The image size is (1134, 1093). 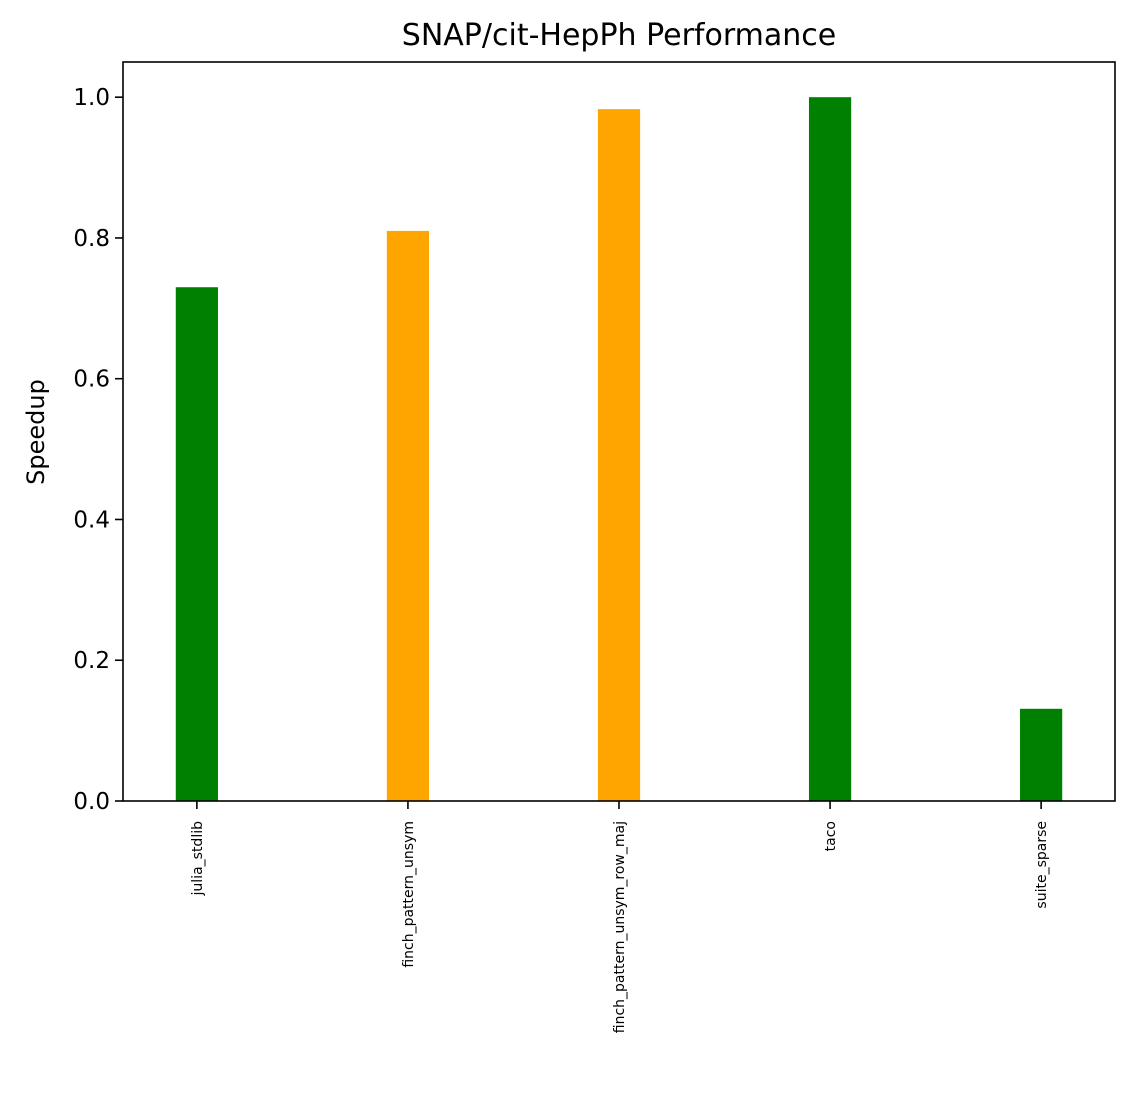 I want to click on y-axis-label: Speedup, so click(x=36, y=432).